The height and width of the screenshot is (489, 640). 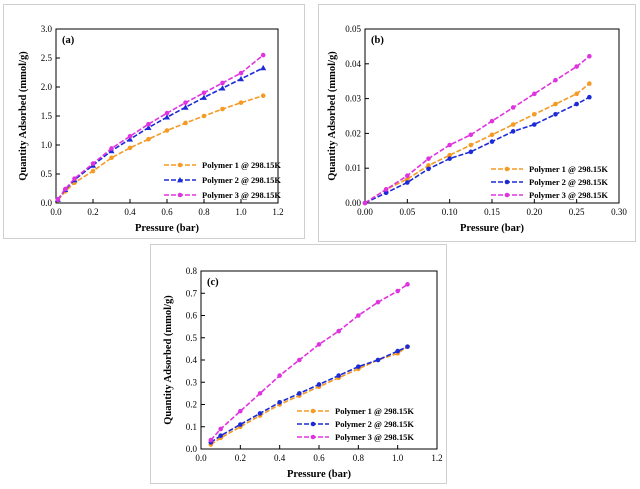 What do you see at coordinates (568, 182) in the screenshot?
I see `legend-label: Polymer 2 @ 298.15K` at bounding box center [568, 182].